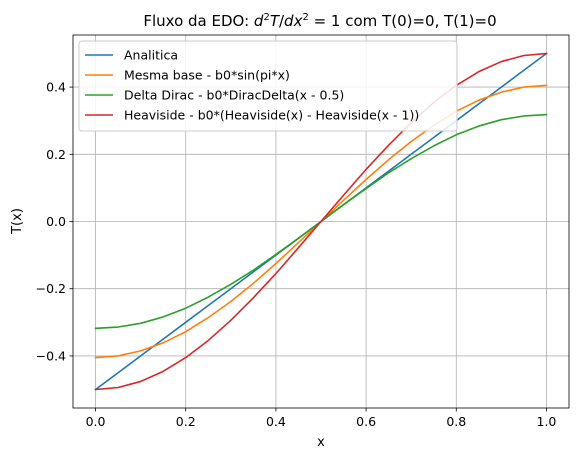  Describe the element at coordinates (456, 421) in the screenshot. I see `x-tick-label: 0.8` at that location.